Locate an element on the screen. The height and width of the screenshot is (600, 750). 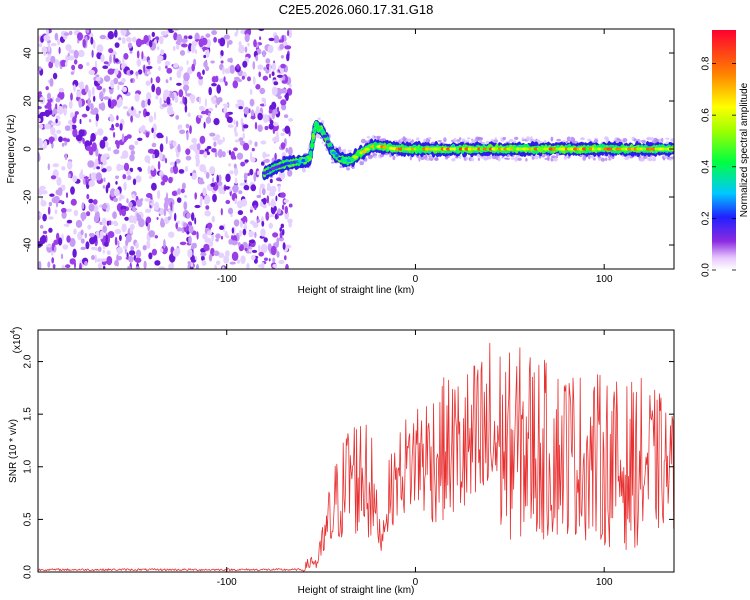
y-tick-label: 1.5 is located at coordinates (28, 414).